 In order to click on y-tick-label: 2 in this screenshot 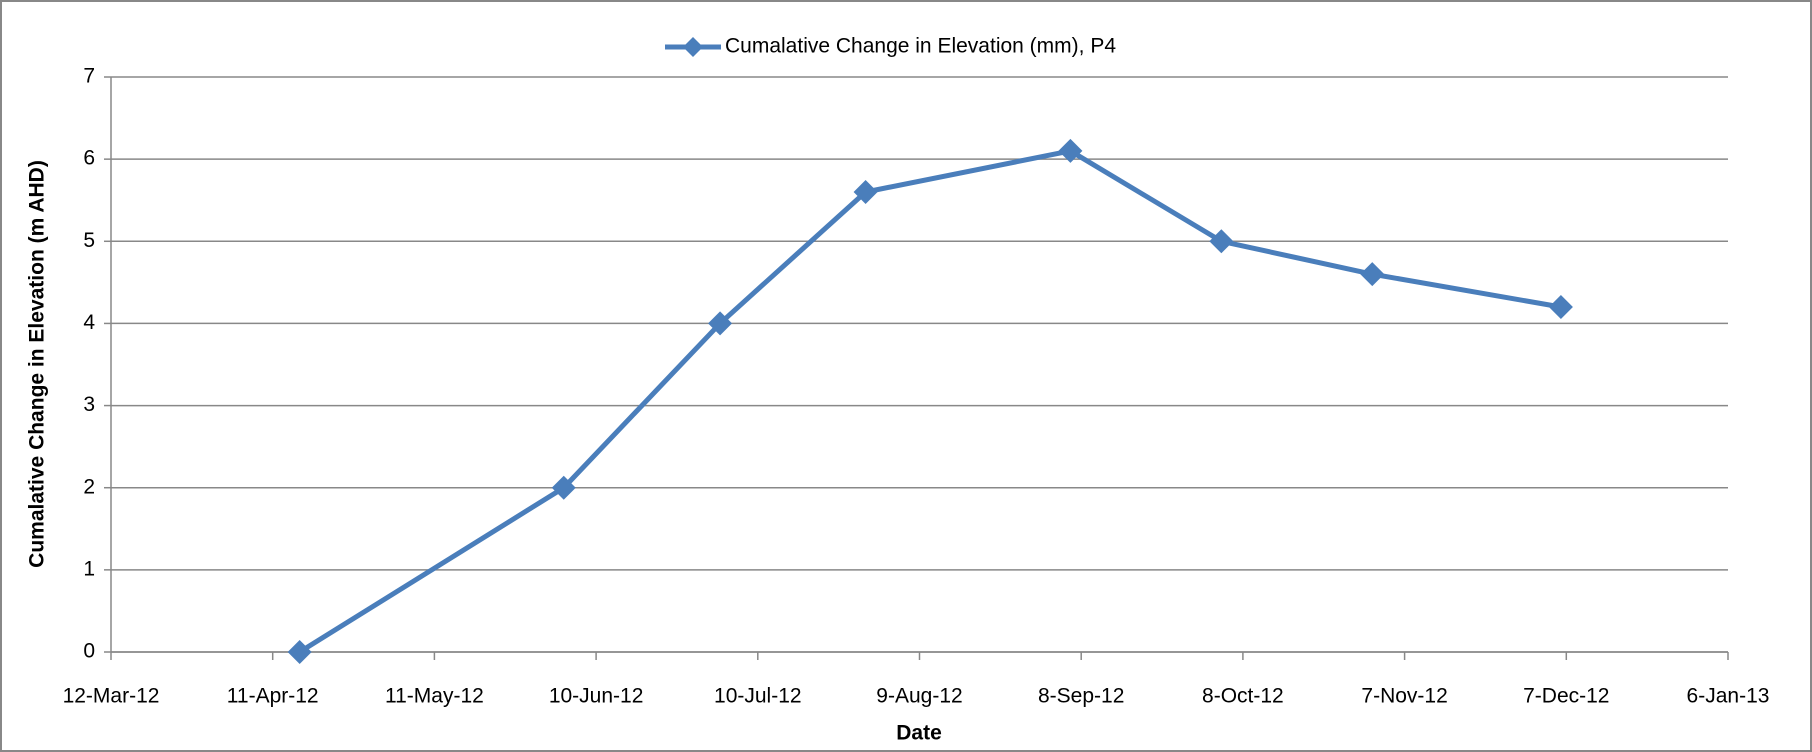, I will do `click(89, 486)`.